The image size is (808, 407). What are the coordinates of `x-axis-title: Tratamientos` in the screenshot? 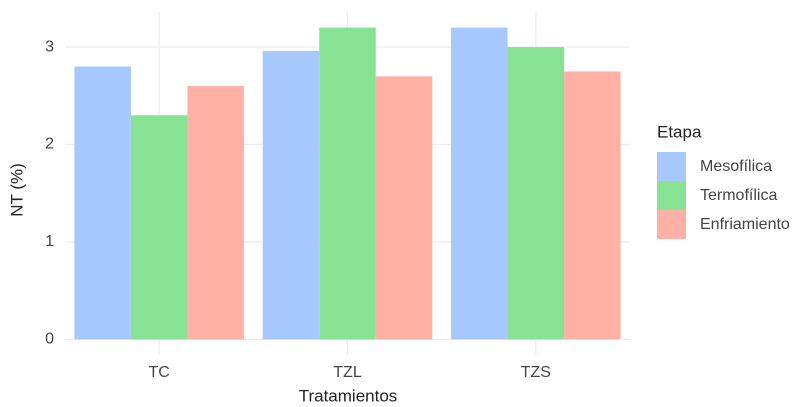 It's located at (348, 395).